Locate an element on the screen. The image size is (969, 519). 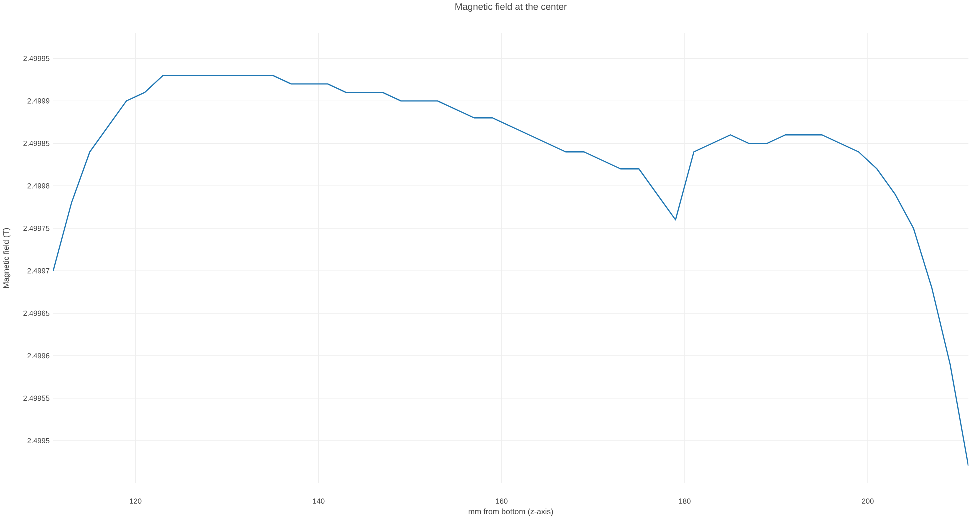
chart-title: Magnetic field at the center is located at coordinates (511, 7).